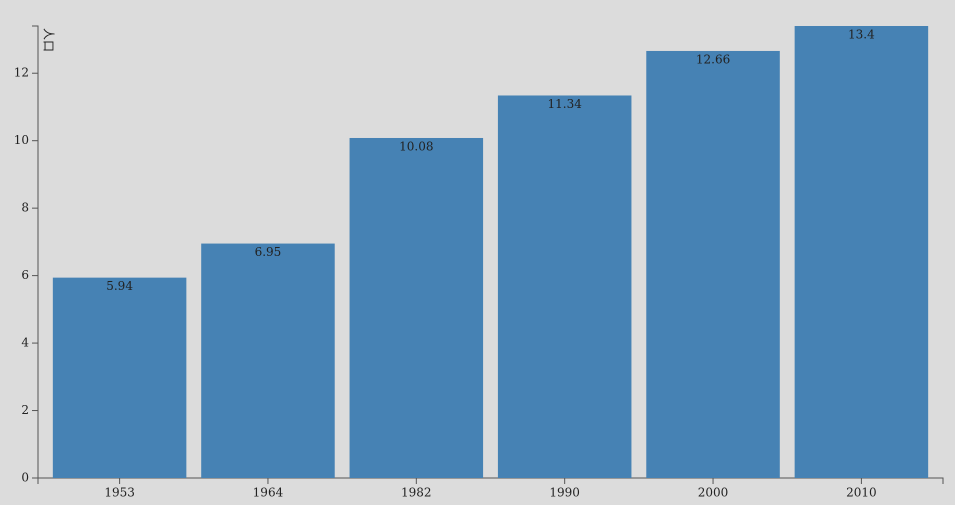 The height and width of the screenshot is (505, 955). What do you see at coordinates (119, 286) in the screenshot?
I see `value-label: 5.94` at bounding box center [119, 286].